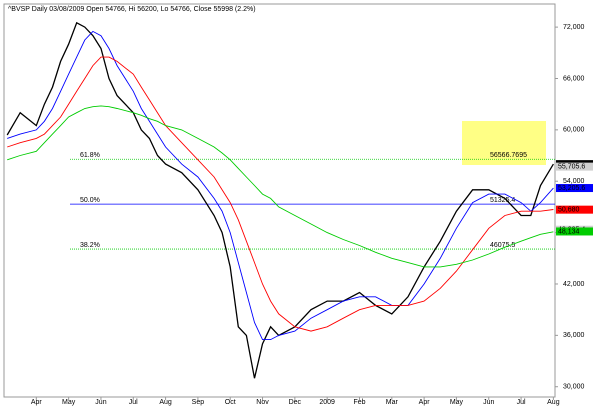  Describe the element at coordinates (504, 143) in the screenshot. I see `highlight-box` at that location.